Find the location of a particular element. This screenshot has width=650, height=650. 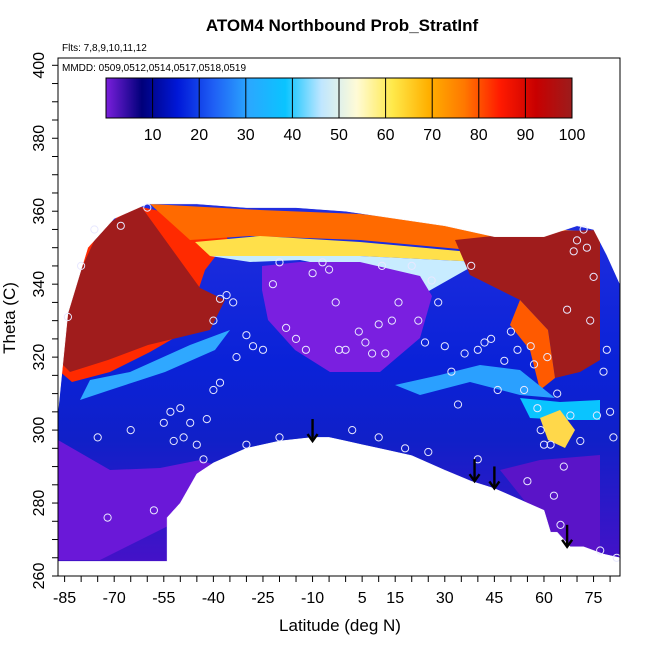

field-region-purple-core is located at coordinates (347, 317).